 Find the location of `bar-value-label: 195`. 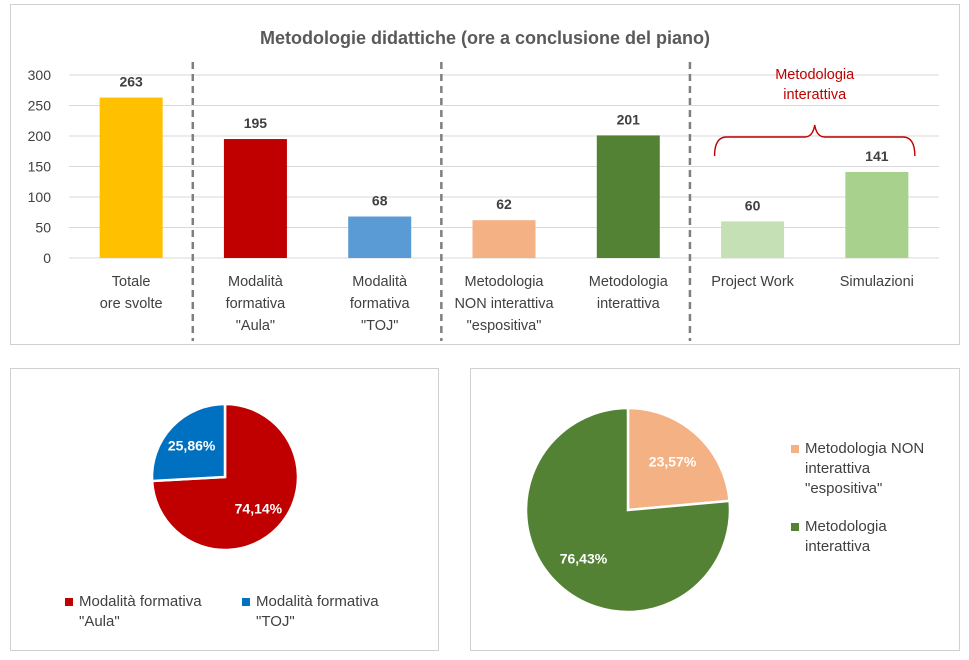

bar-value-label: 195 is located at coordinates (256, 123).